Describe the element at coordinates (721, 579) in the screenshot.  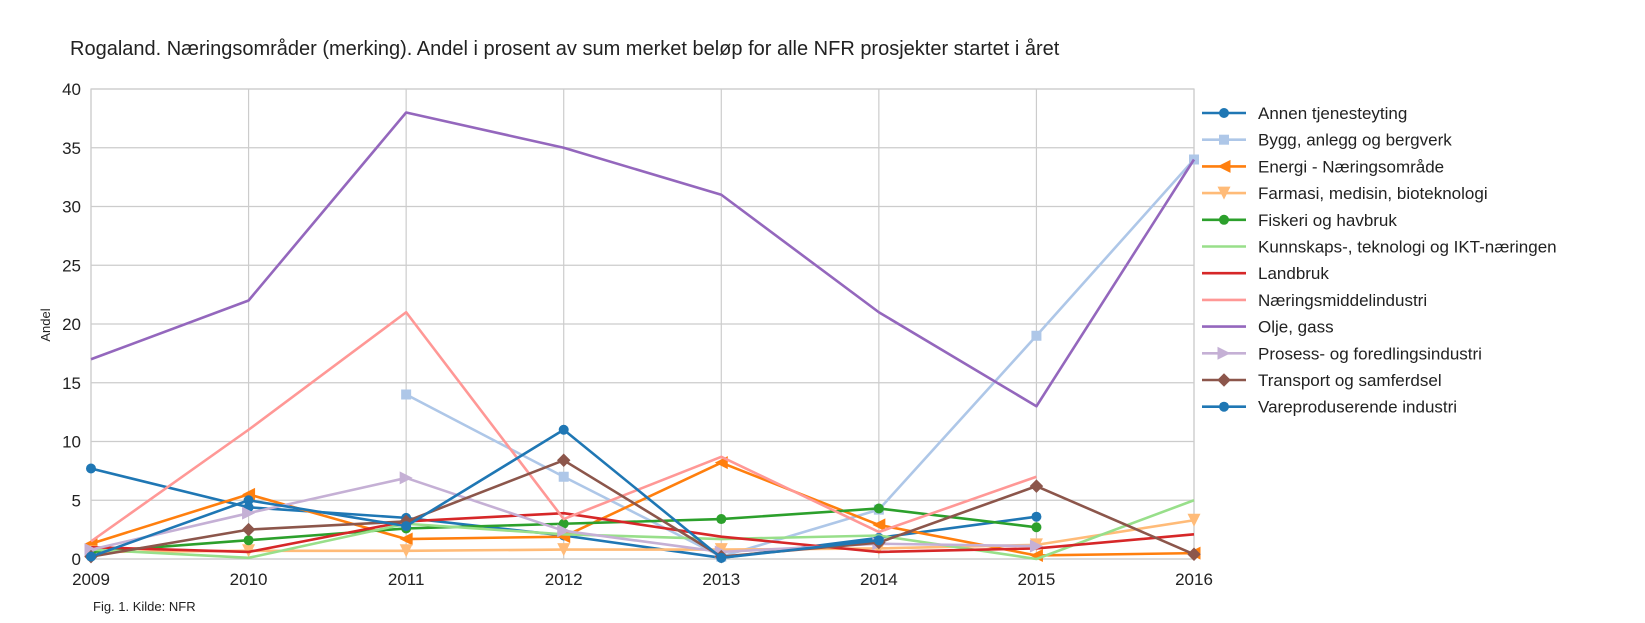
I see `x-tick-label: 2013` at that location.